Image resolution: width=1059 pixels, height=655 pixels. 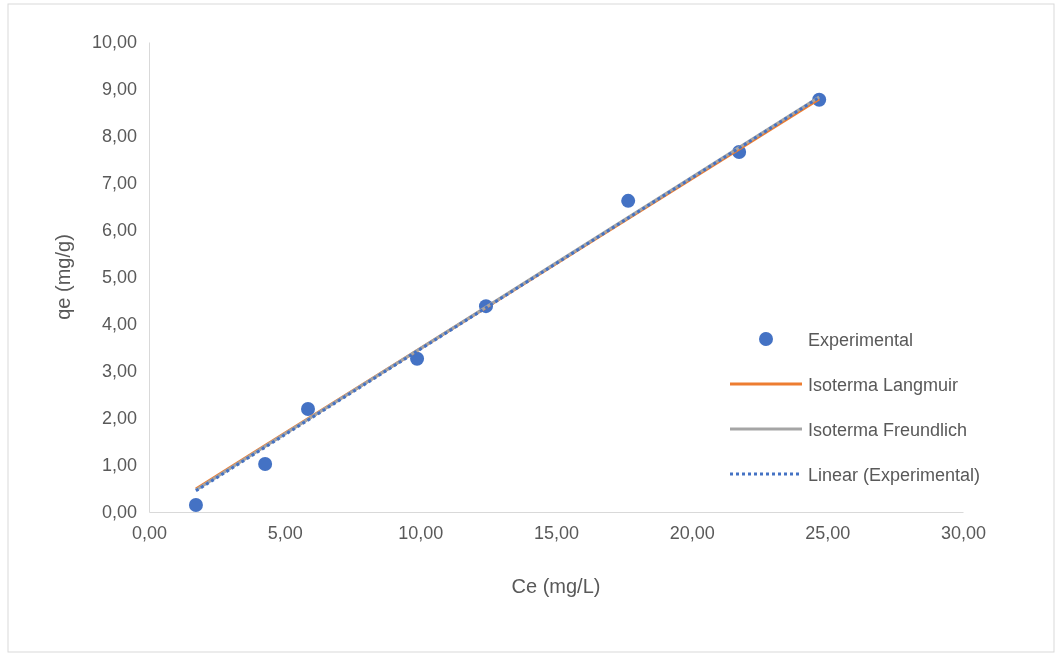 What do you see at coordinates (119, 371) in the screenshot?
I see `y-tick-label: 3,00` at bounding box center [119, 371].